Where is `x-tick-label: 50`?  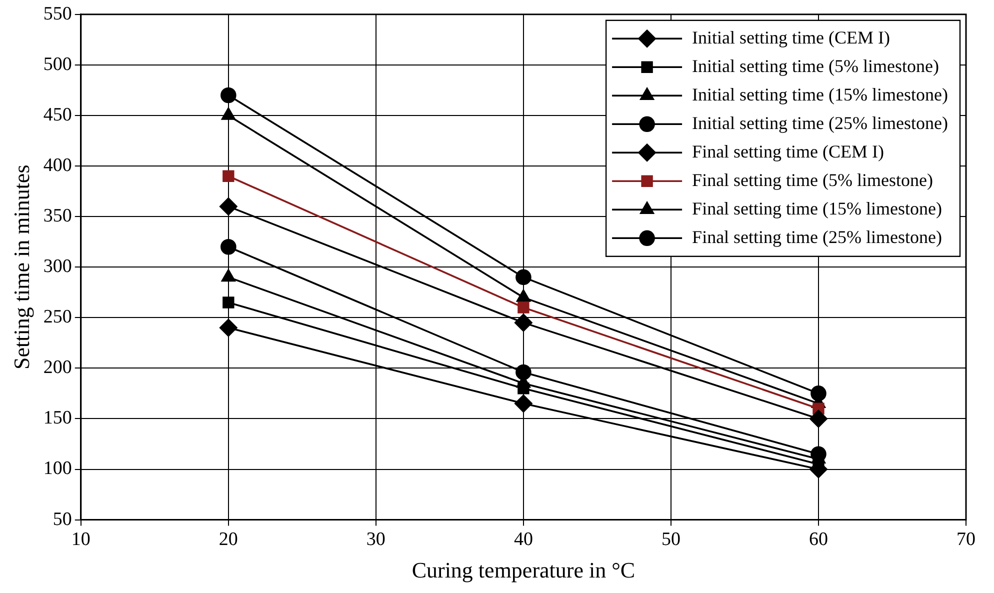
x-tick-label: 50 is located at coordinates (670, 539).